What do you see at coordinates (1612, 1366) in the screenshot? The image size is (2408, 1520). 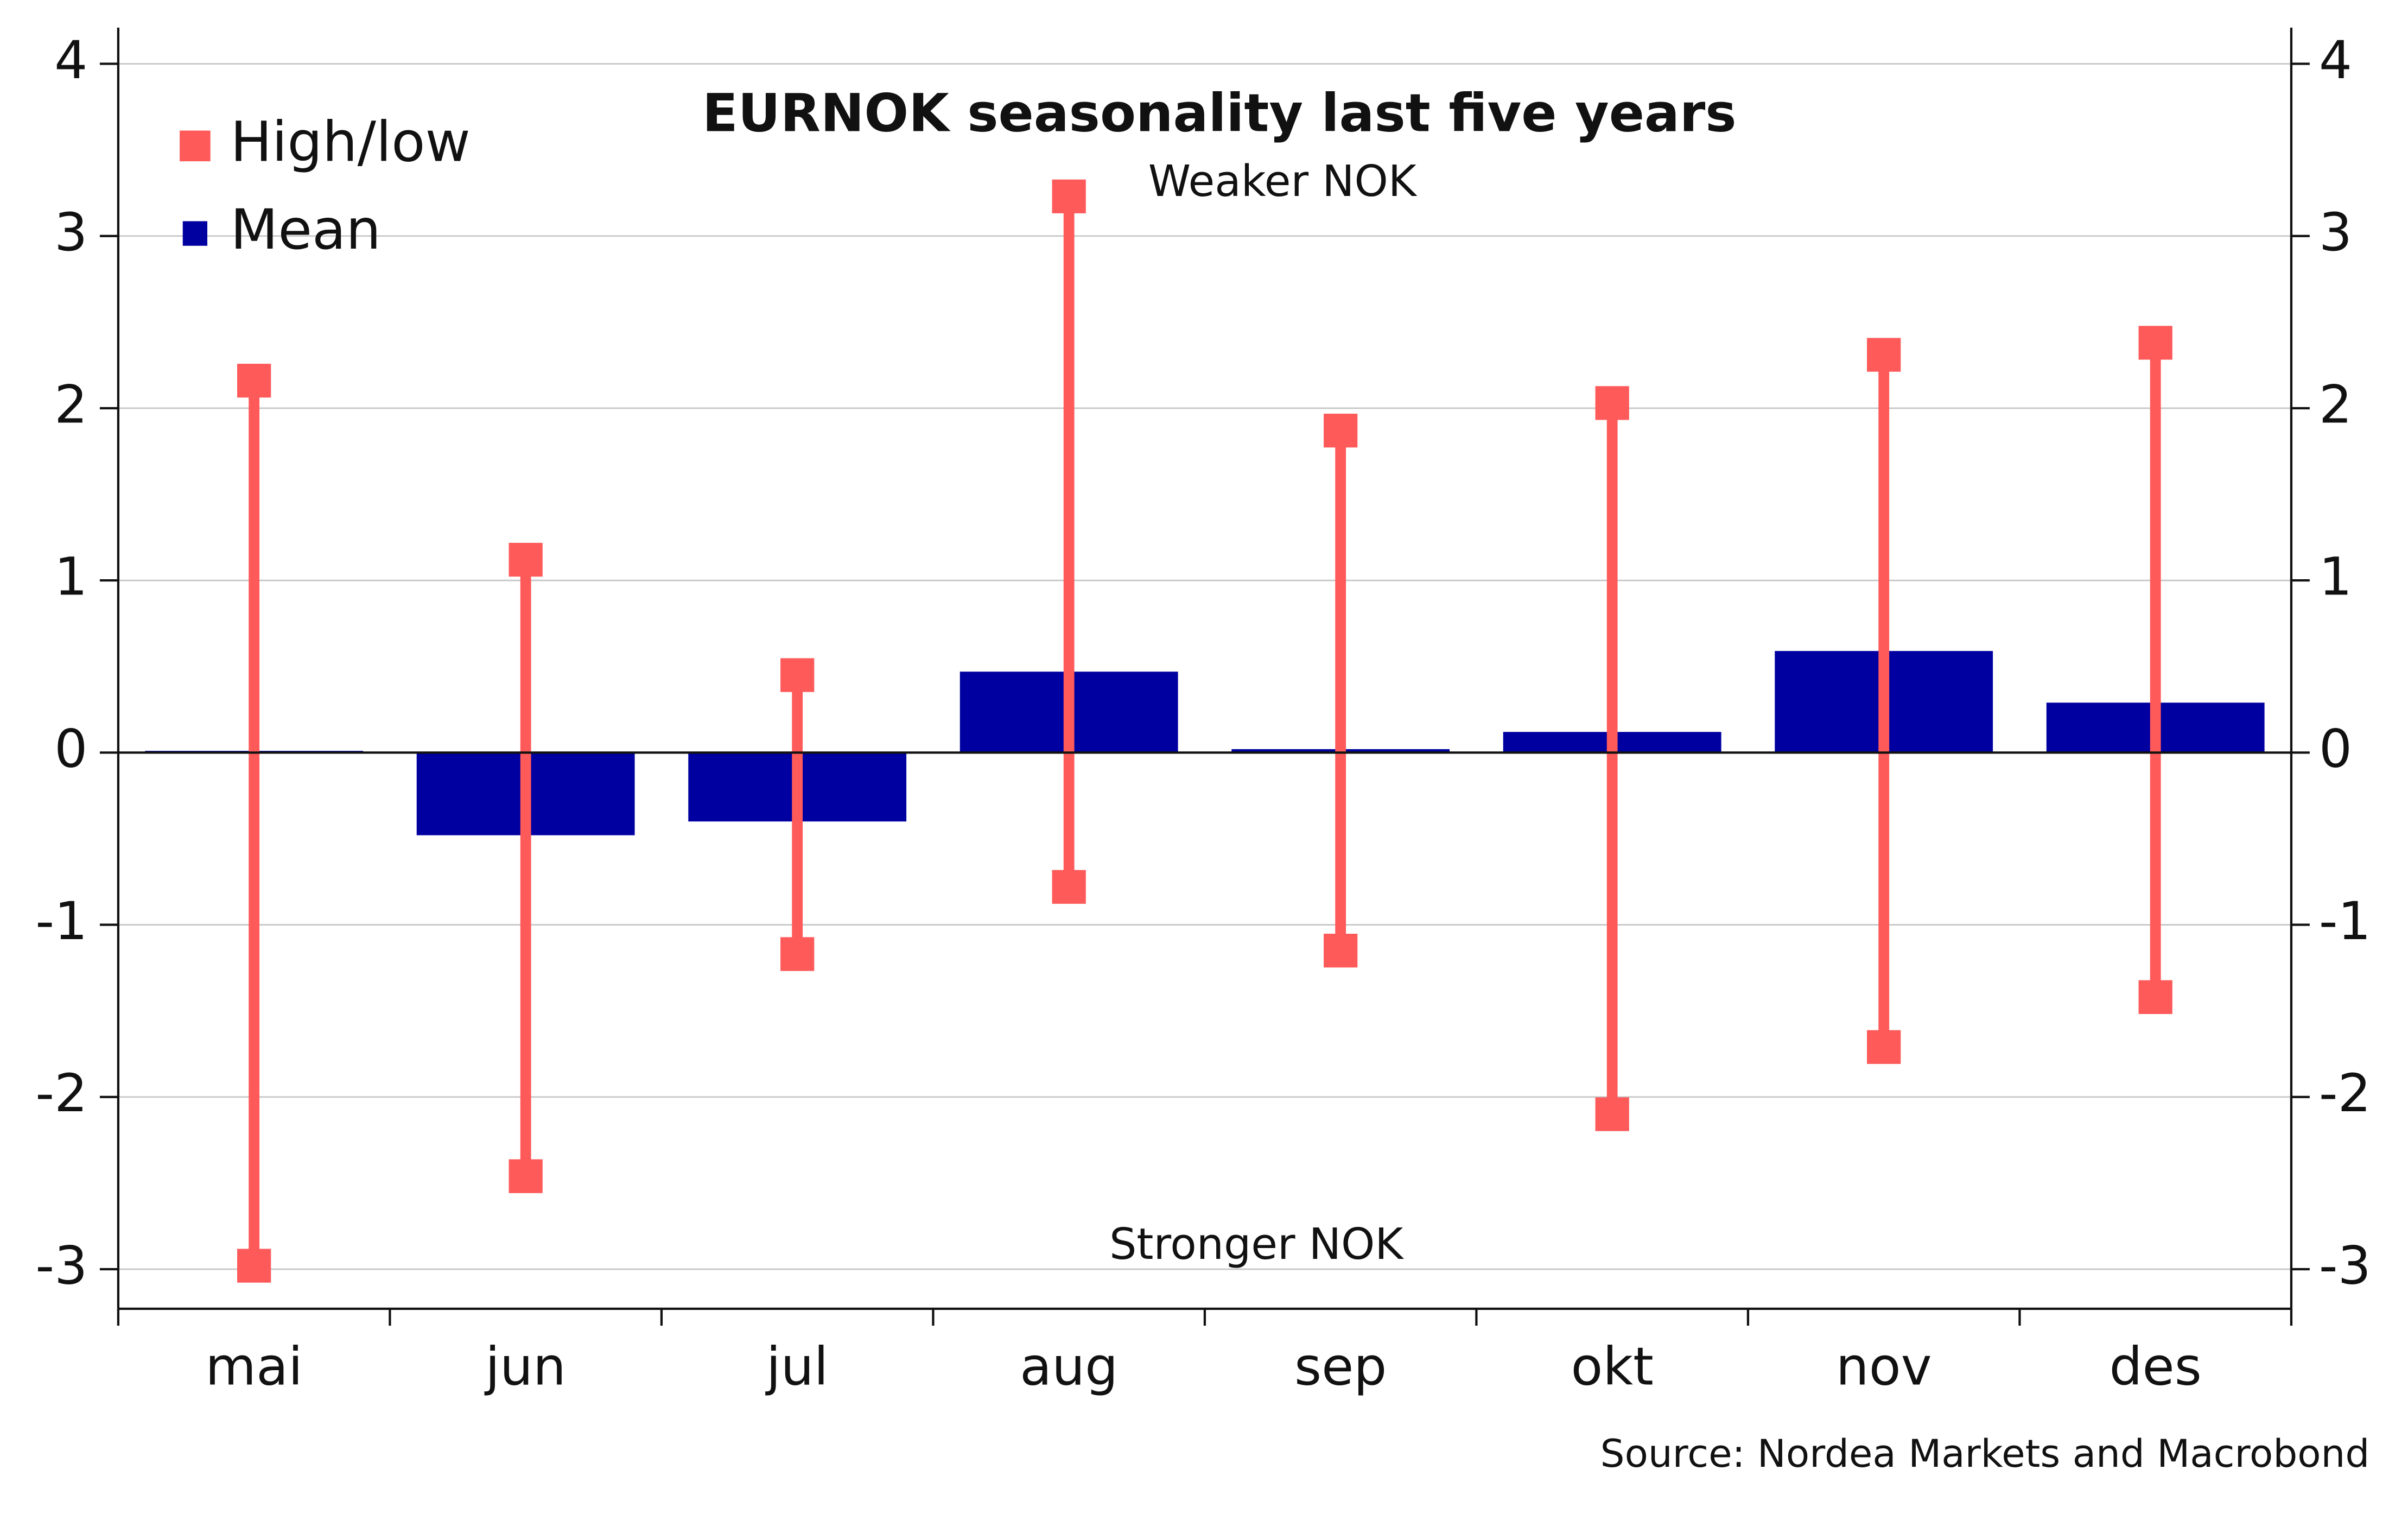 I see `x-tick-label: okt` at bounding box center [1612, 1366].